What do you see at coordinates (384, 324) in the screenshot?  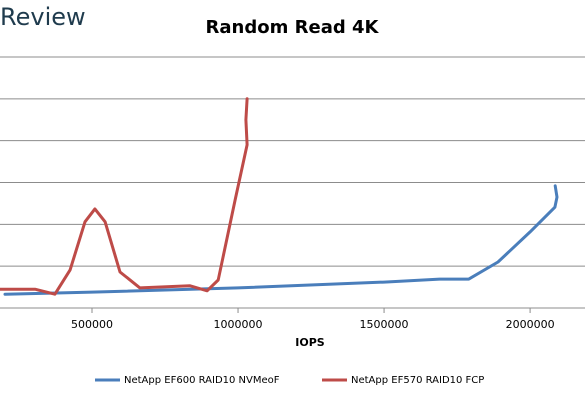 I see `x-tick-label: 1500000` at bounding box center [384, 324].